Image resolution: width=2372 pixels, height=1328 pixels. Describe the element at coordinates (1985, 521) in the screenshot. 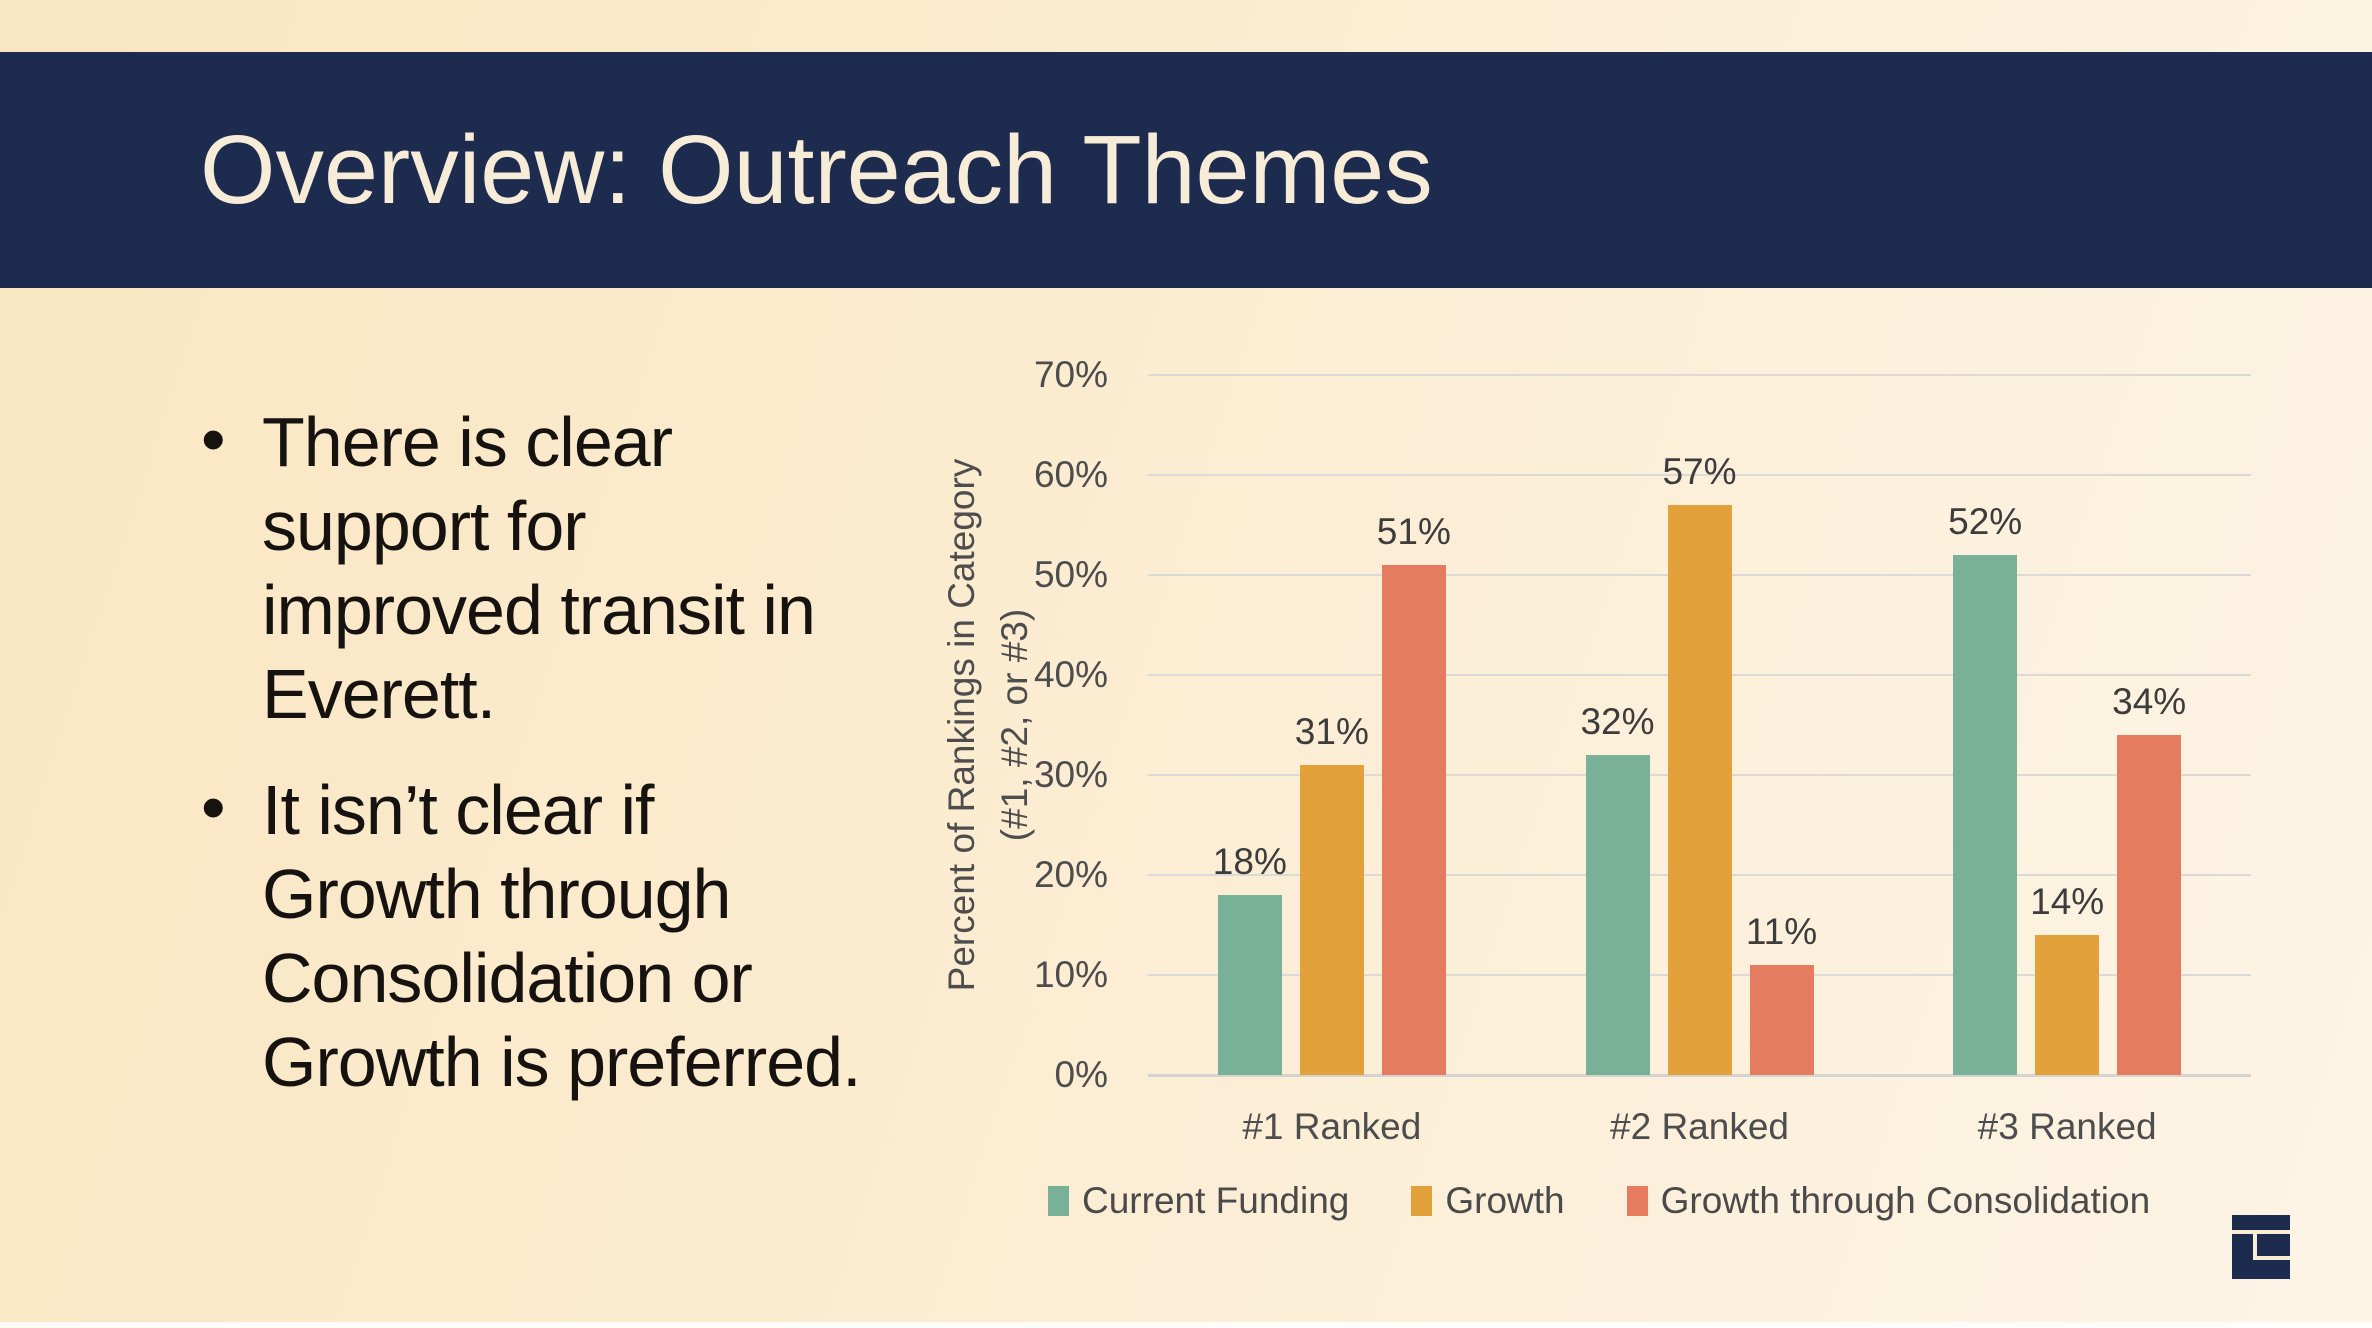

I see `bar-value-label: 52%` at that location.